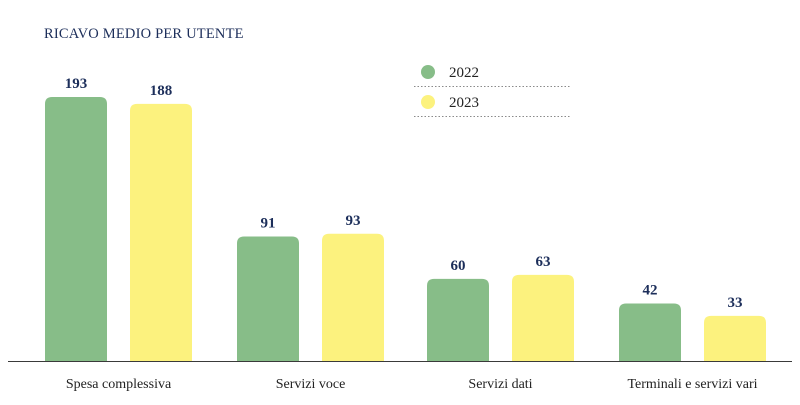 Image resolution: width=800 pixels, height=405 pixels. I want to click on bar-servizi-dati-2022, so click(458, 319).